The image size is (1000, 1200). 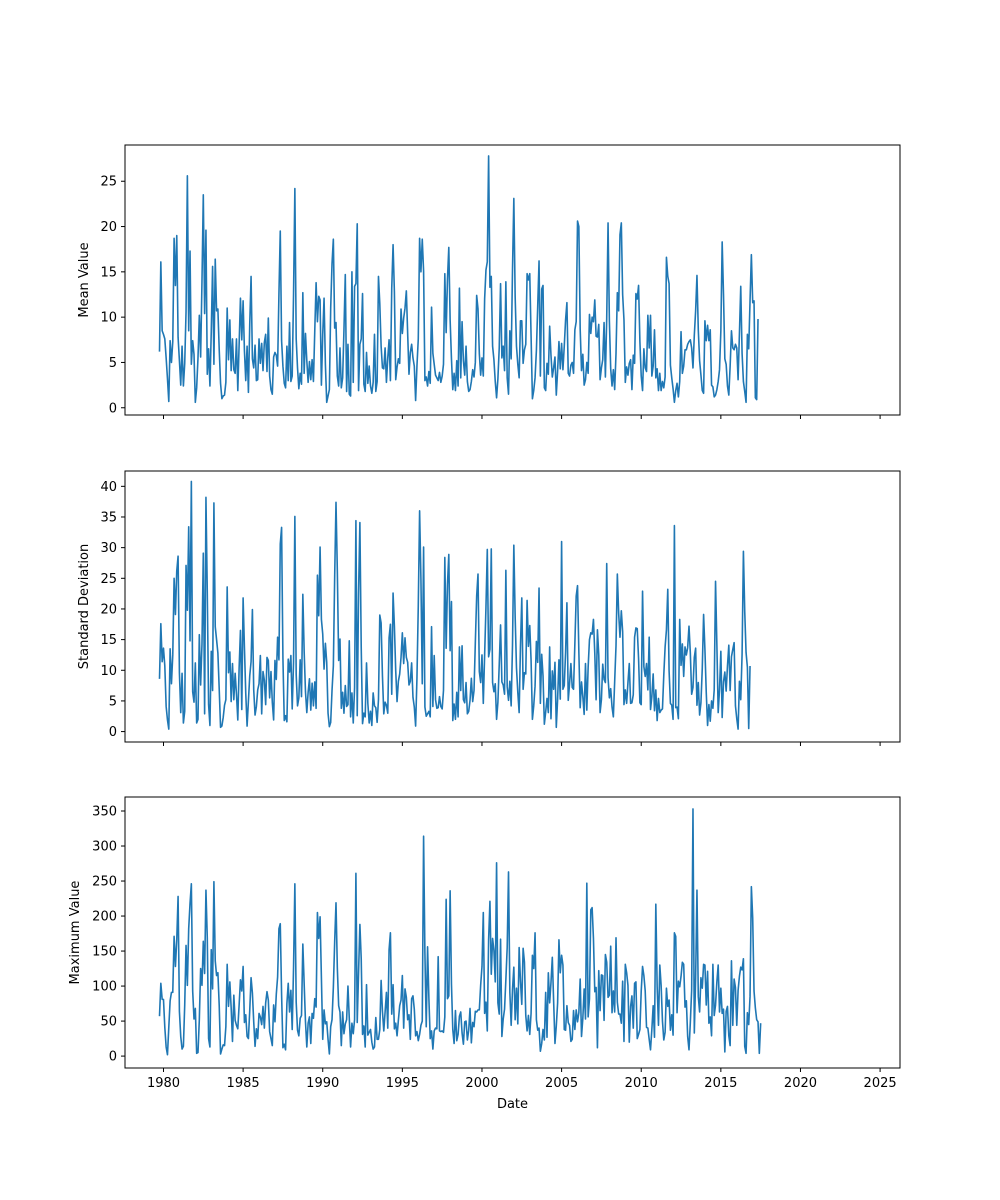 I want to click on y-tick-label: 35, so click(x=108, y=517).